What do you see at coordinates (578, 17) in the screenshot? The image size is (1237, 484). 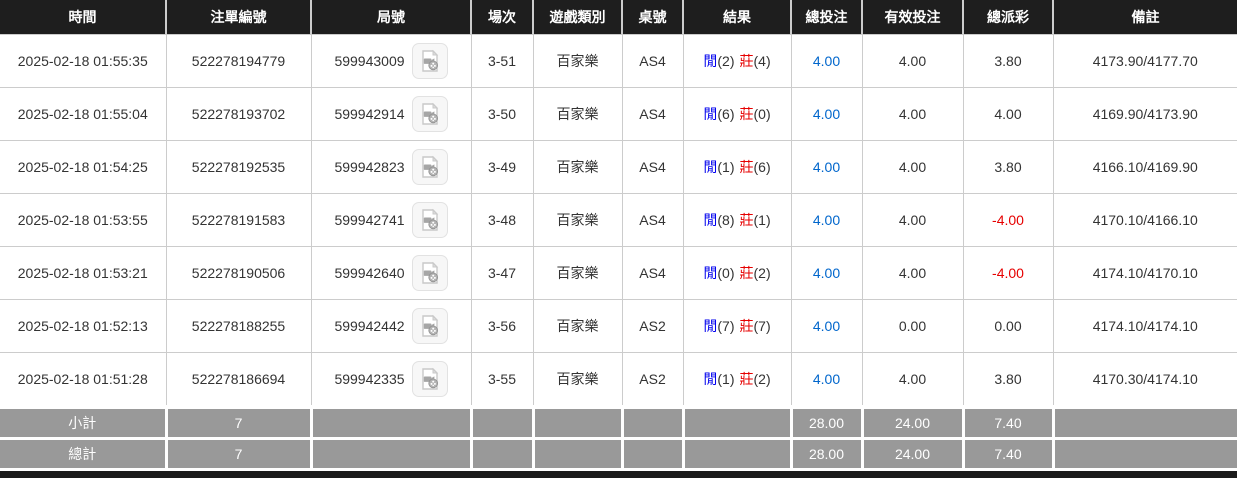 I see `col-header-game-type: 遊戲類別` at bounding box center [578, 17].